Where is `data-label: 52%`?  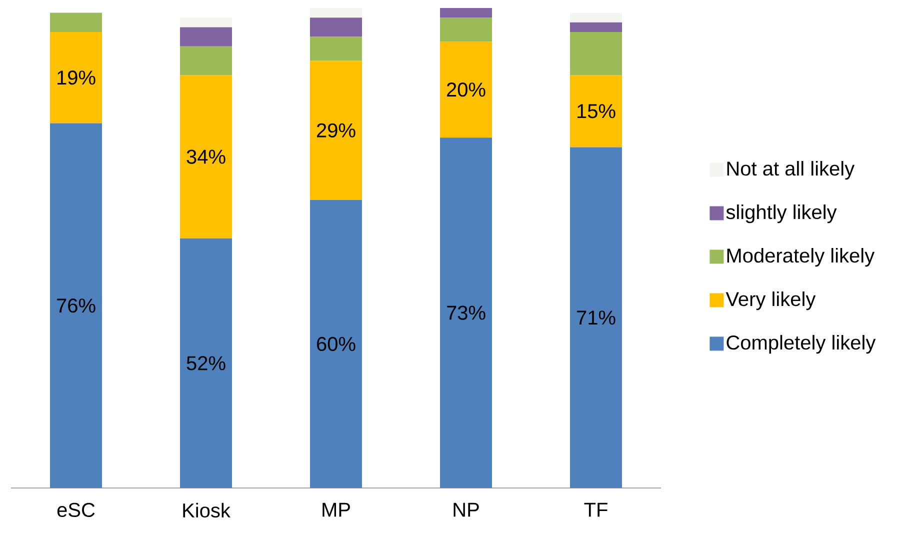 data-label: 52% is located at coordinates (206, 363).